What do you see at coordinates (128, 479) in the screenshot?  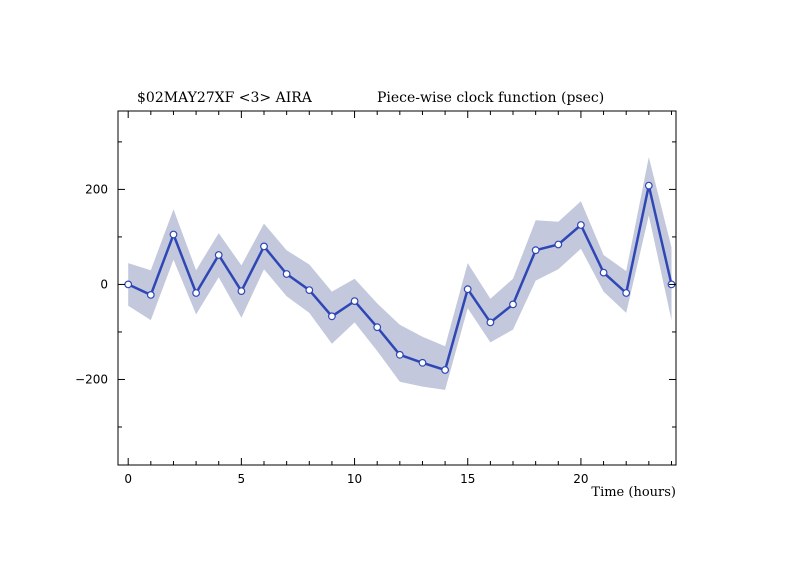 I see `x-tick-label: 0` at bounding box center [128, 479].